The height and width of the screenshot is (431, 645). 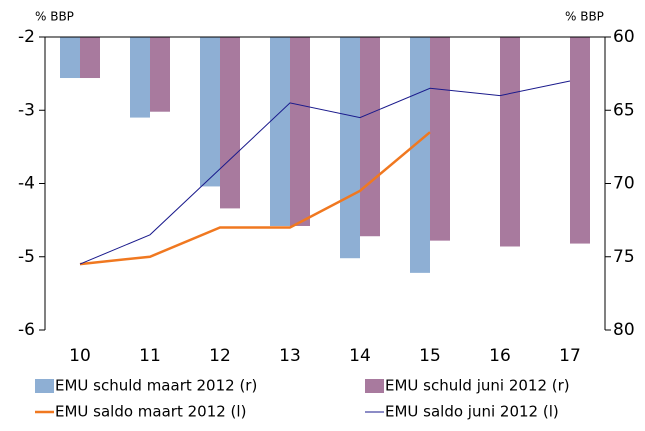 What do you see at coordinates (26, 184) in the screenshot?
I see `y-tick-label: -4` at bounding box center [26, 184].